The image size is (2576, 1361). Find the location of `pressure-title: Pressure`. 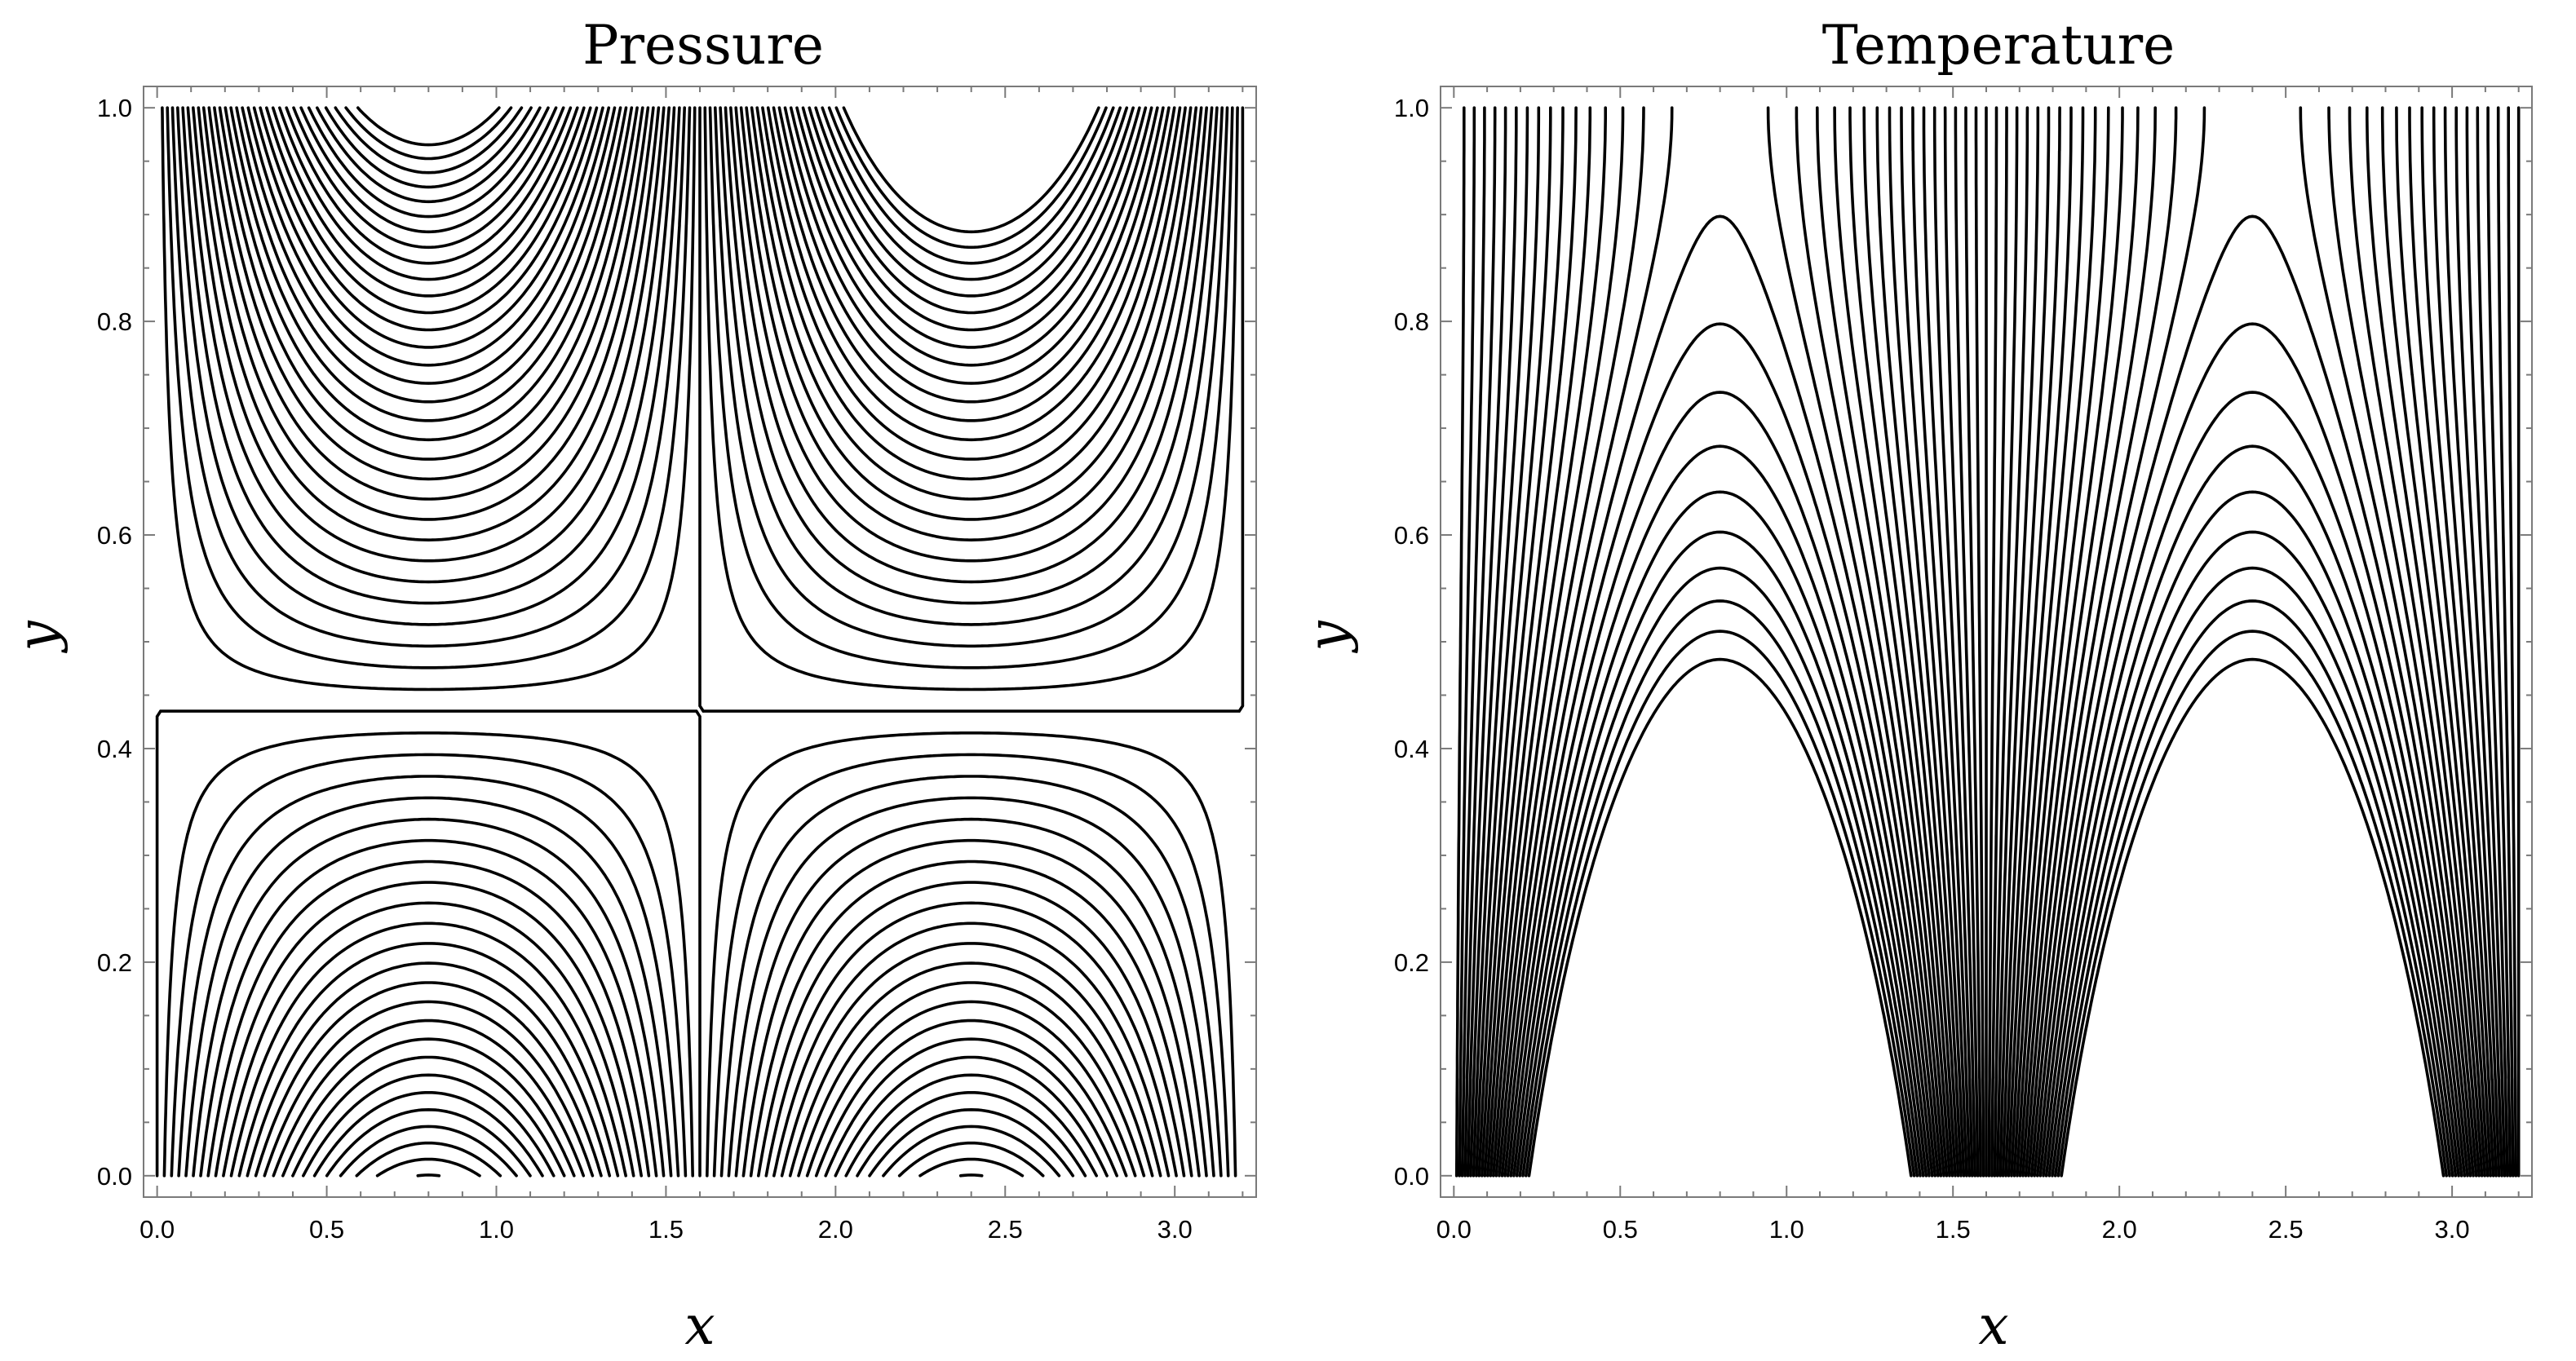

pressure-title: Pressure is located at coordinates (703, 46).